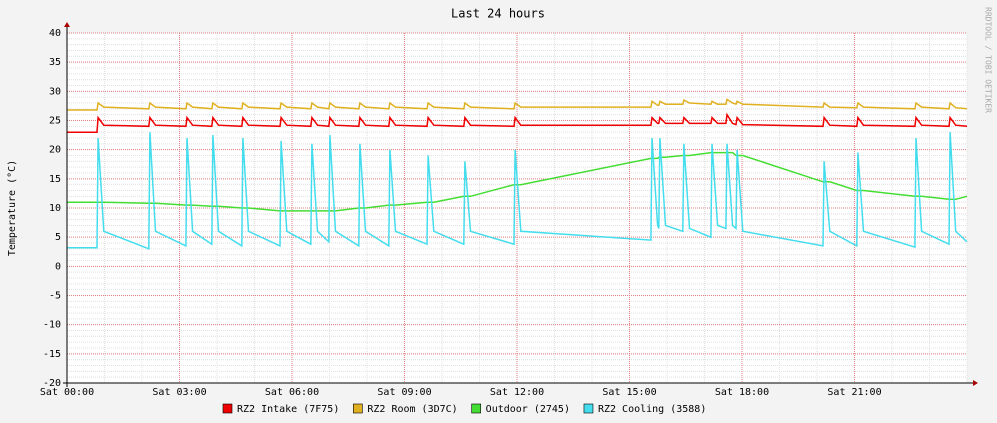 This screenshot has height=423, width=997. Describe the element at coordinates (52, 325) in the screenshot. I see `y-tick-label: -10` at that location.